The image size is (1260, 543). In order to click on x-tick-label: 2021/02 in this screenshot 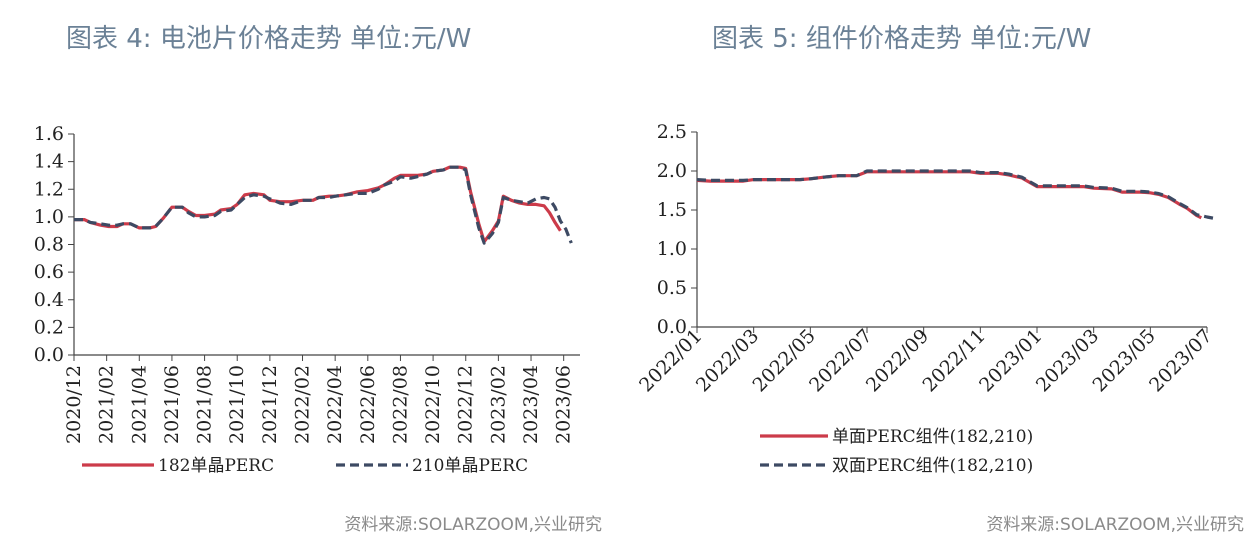, I will do `click(107, 404)`.